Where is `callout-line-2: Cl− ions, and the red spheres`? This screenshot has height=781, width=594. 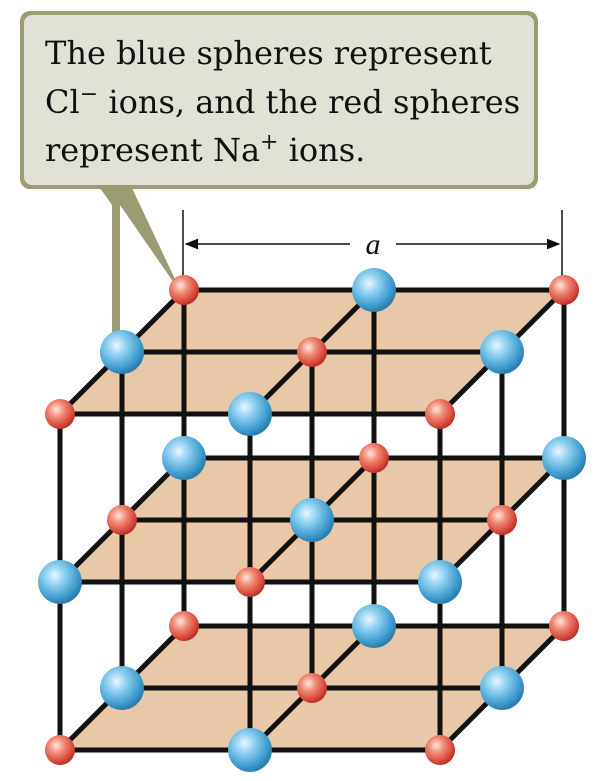
callout-line-2: Cl− ions, and the red spheres is located at coordinates (282, 101).